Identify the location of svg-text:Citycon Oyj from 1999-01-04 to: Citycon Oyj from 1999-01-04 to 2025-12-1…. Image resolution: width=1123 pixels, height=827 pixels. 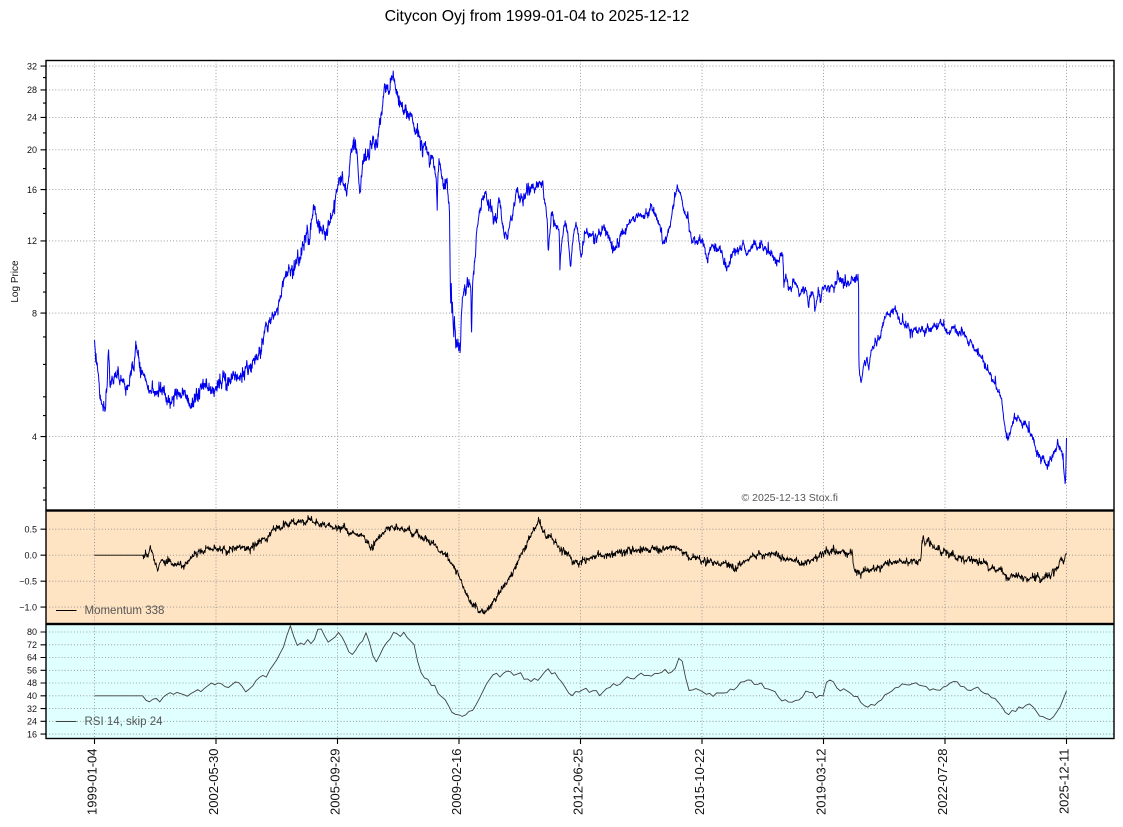
(537, 16).